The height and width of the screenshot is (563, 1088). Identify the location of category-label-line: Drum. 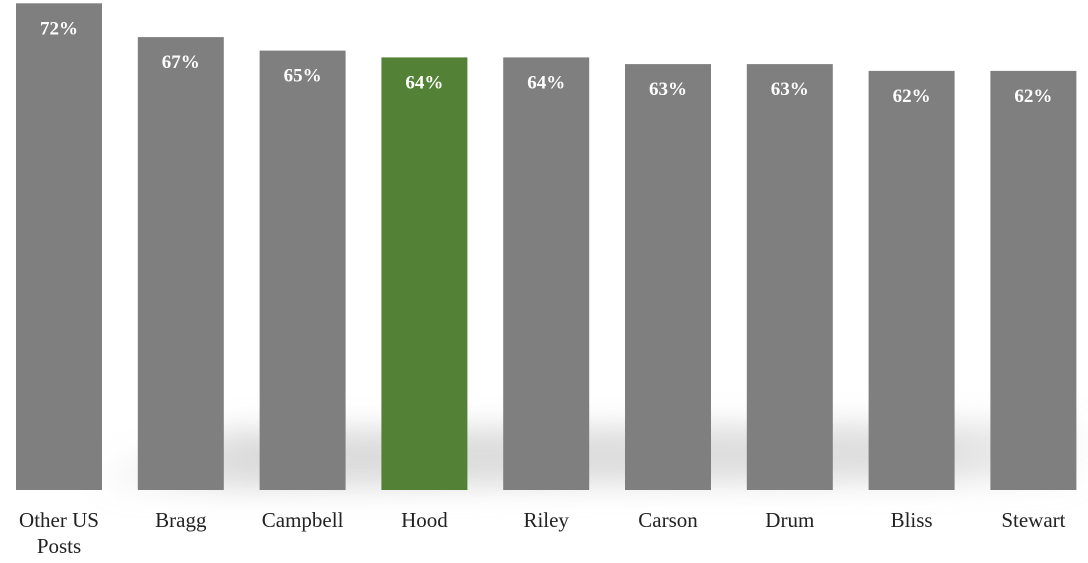
(789, 520).